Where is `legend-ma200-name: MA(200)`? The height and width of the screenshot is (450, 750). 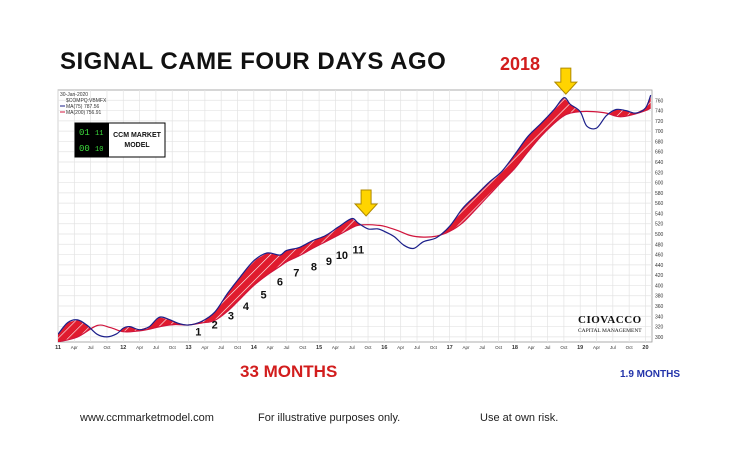 legend-ma200-name: MA(200) is located at coordinates (76, 113).